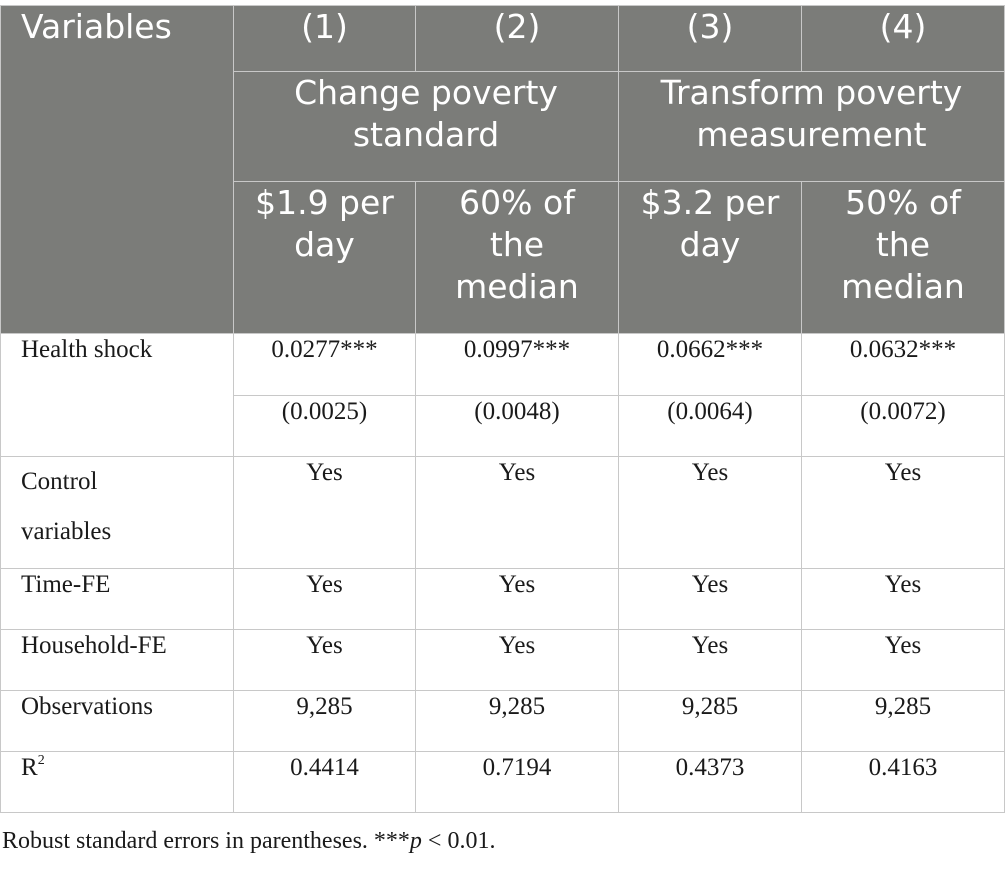  Describe the element at coordinates (710, 426) in the screenshot. I see `se-cell: (0.0064)` at that location.